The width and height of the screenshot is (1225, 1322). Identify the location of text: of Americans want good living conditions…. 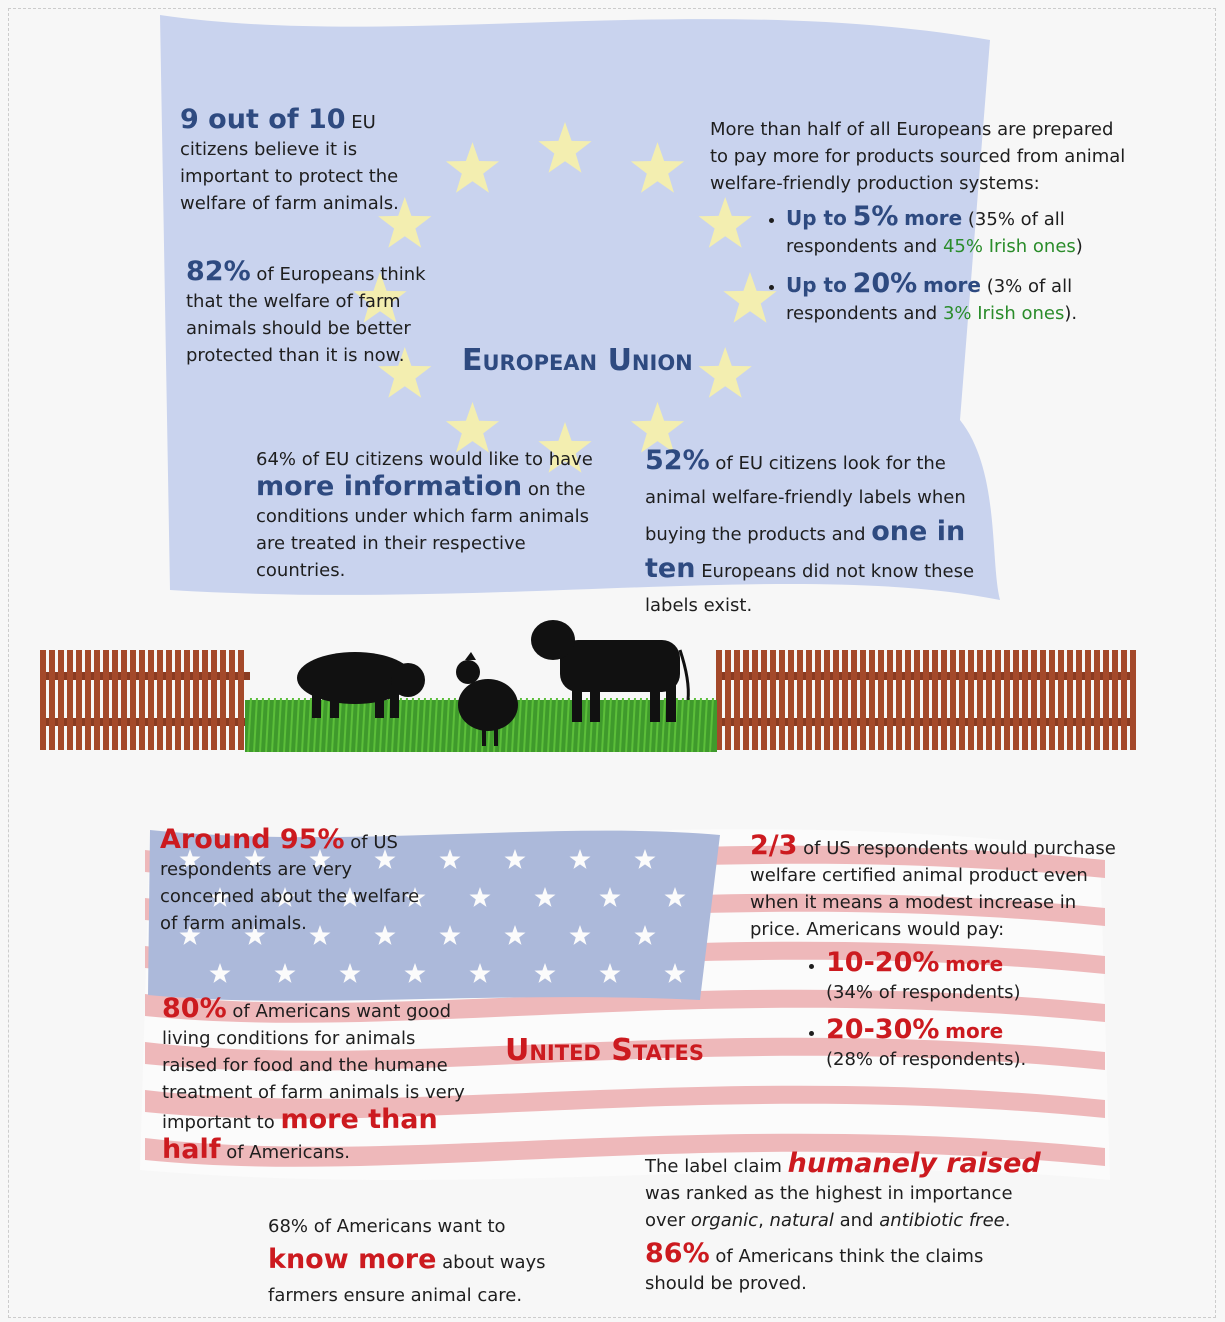
(313, 1067).